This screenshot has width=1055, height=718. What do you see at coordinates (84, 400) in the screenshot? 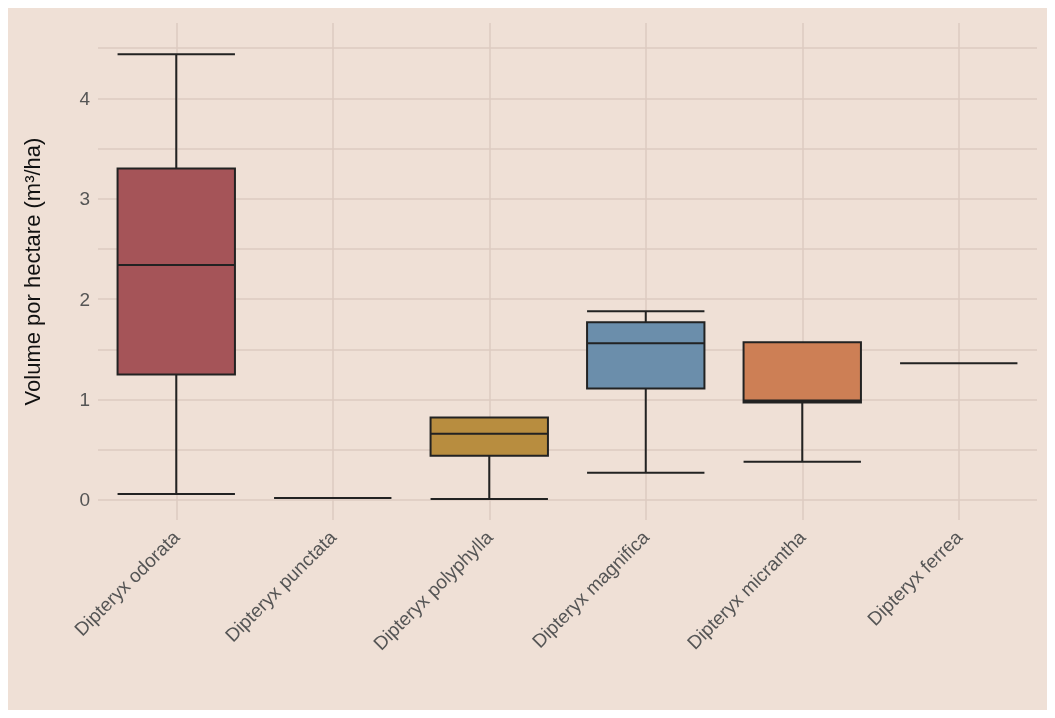
I see `y-tick-label: 1` at bounding box center [84, 400].